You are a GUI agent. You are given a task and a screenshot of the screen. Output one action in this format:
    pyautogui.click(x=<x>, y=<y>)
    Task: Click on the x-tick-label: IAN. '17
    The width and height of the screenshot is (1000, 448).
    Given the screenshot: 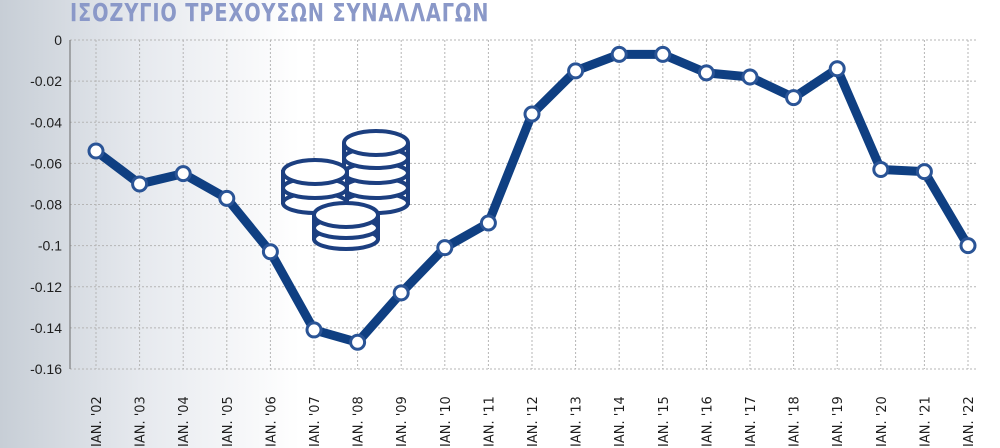 What is the action you would take?
    pyautogui.click(x=751, y=421)
    